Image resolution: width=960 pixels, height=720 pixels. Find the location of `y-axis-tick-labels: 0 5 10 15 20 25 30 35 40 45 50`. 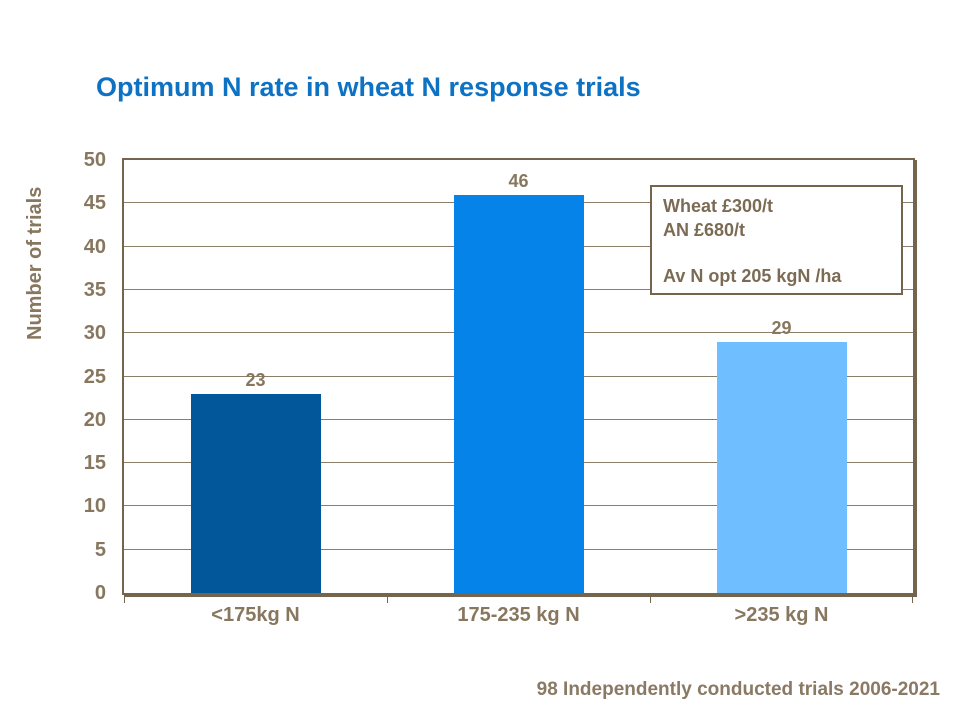

y-axis-tick-labels: 0 5 10 15 20 25 30 35 40 45 50 is located at coordinates (68, 376).